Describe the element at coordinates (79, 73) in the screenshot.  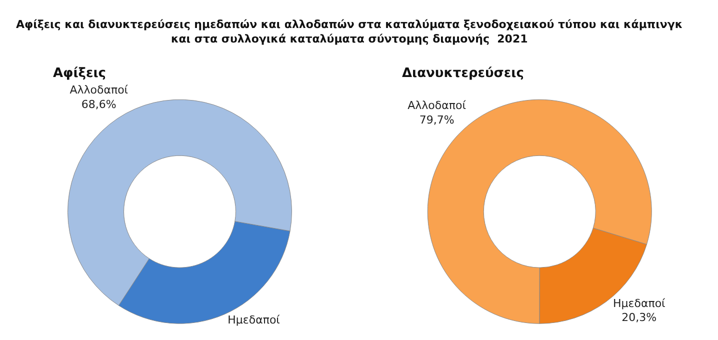
I see `chart-title: Αφίξεις` at that location.